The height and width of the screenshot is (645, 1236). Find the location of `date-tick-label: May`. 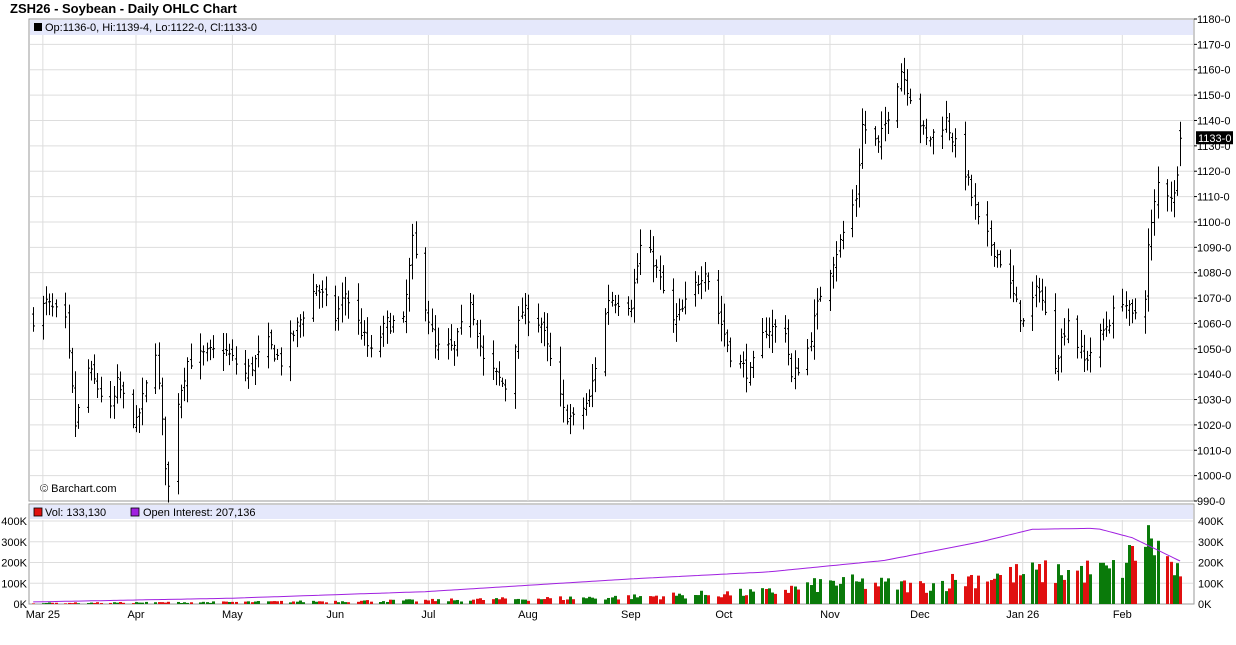

date-tick-label: May is located at coordinates (232, 615).